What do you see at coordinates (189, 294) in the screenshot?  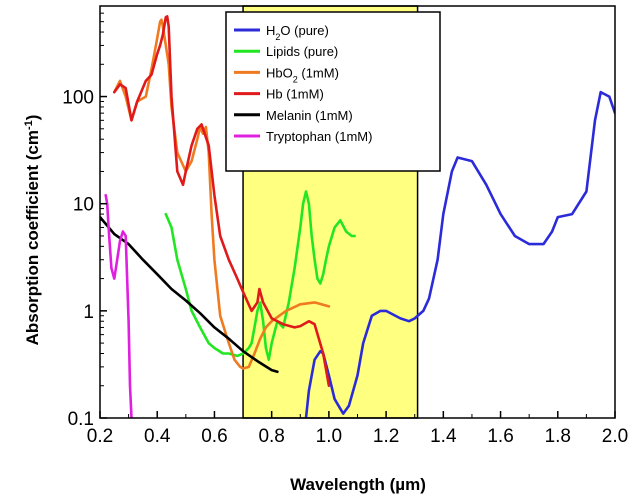 I see `series-line-melanin-1mm` at bounding box center [189, 294].